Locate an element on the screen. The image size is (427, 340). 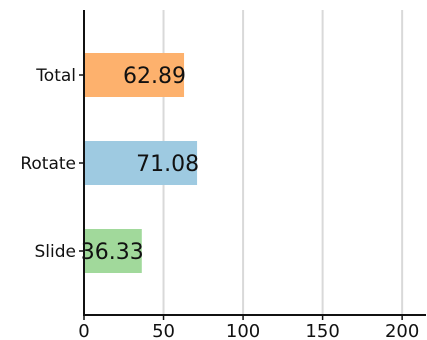
x-tick-label: 0 is located at coordinates (83, 330).